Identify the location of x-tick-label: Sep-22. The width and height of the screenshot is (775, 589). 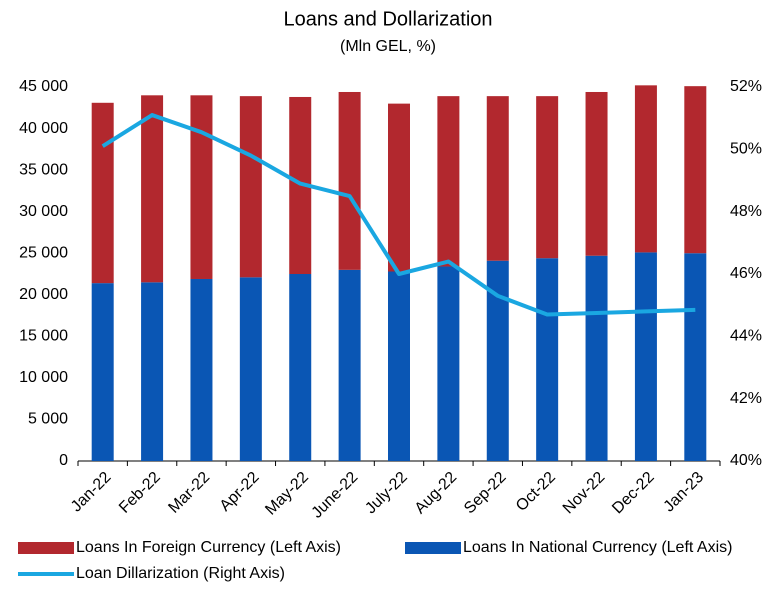
(485, 493).